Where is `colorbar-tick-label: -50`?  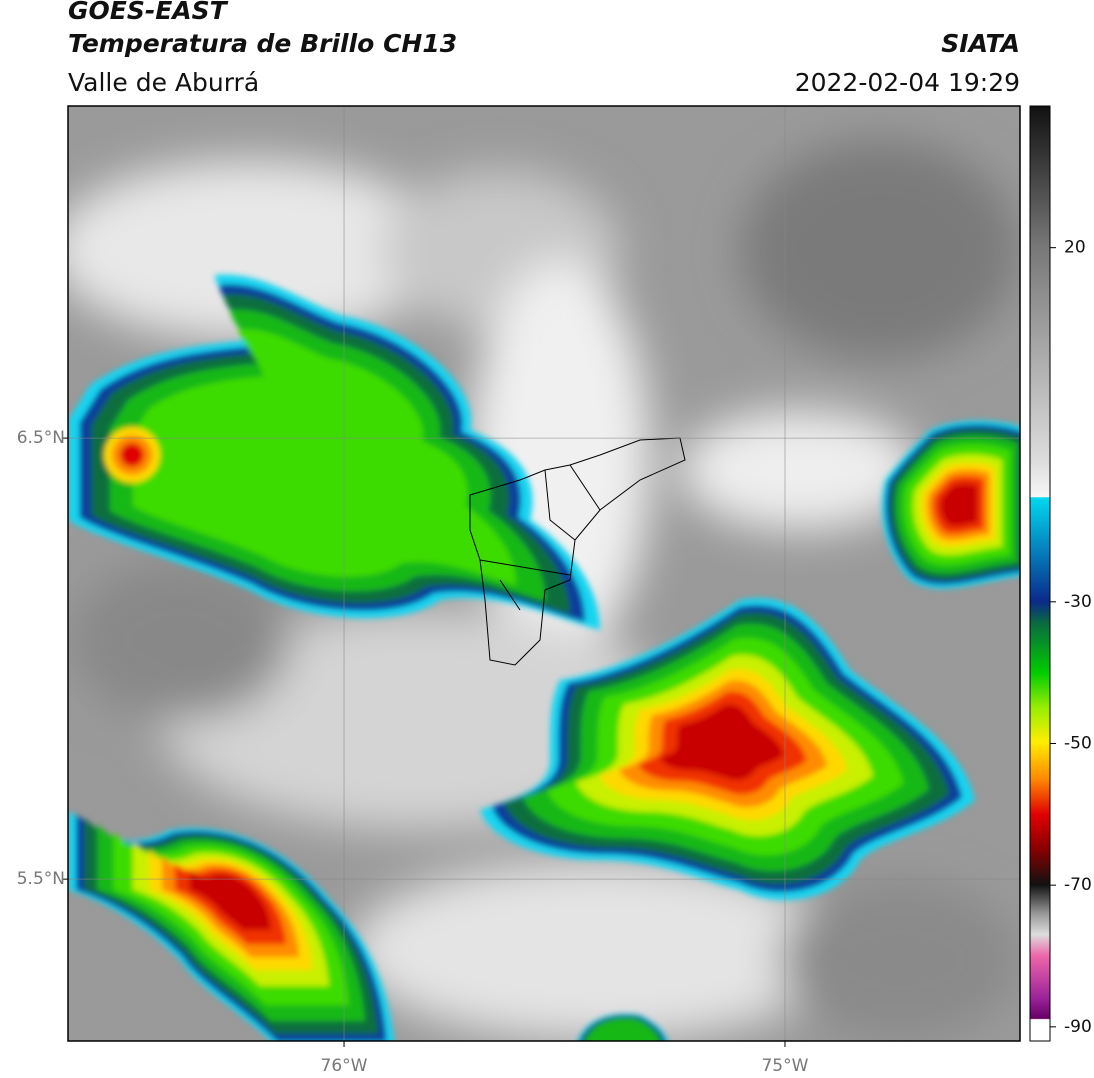 colorbar-tick-label: -50 is located at coordinates (1078, 744).